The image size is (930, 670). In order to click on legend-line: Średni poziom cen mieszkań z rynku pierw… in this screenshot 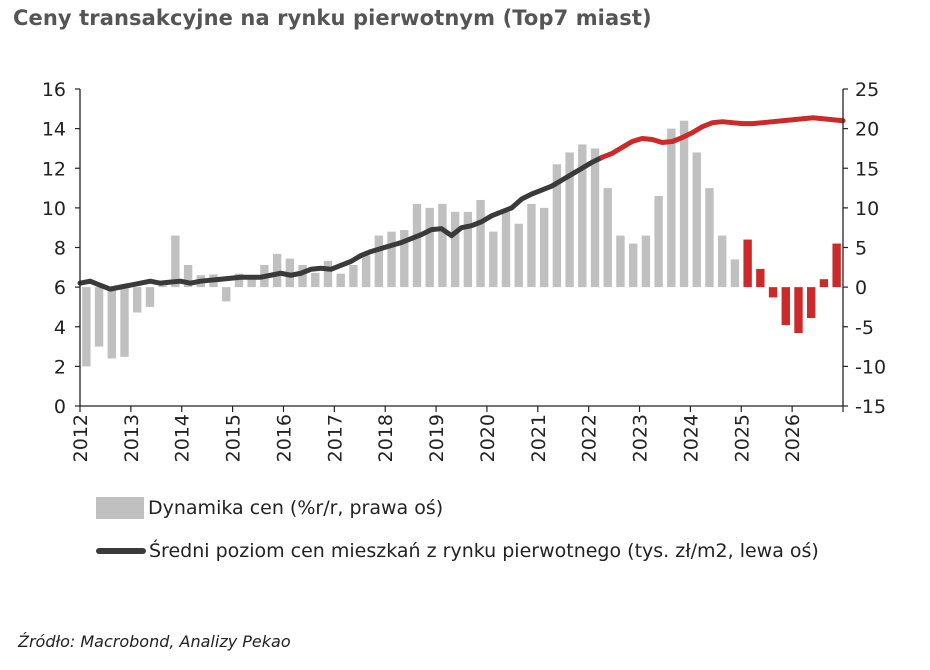, I will do `click(457, 551)`.